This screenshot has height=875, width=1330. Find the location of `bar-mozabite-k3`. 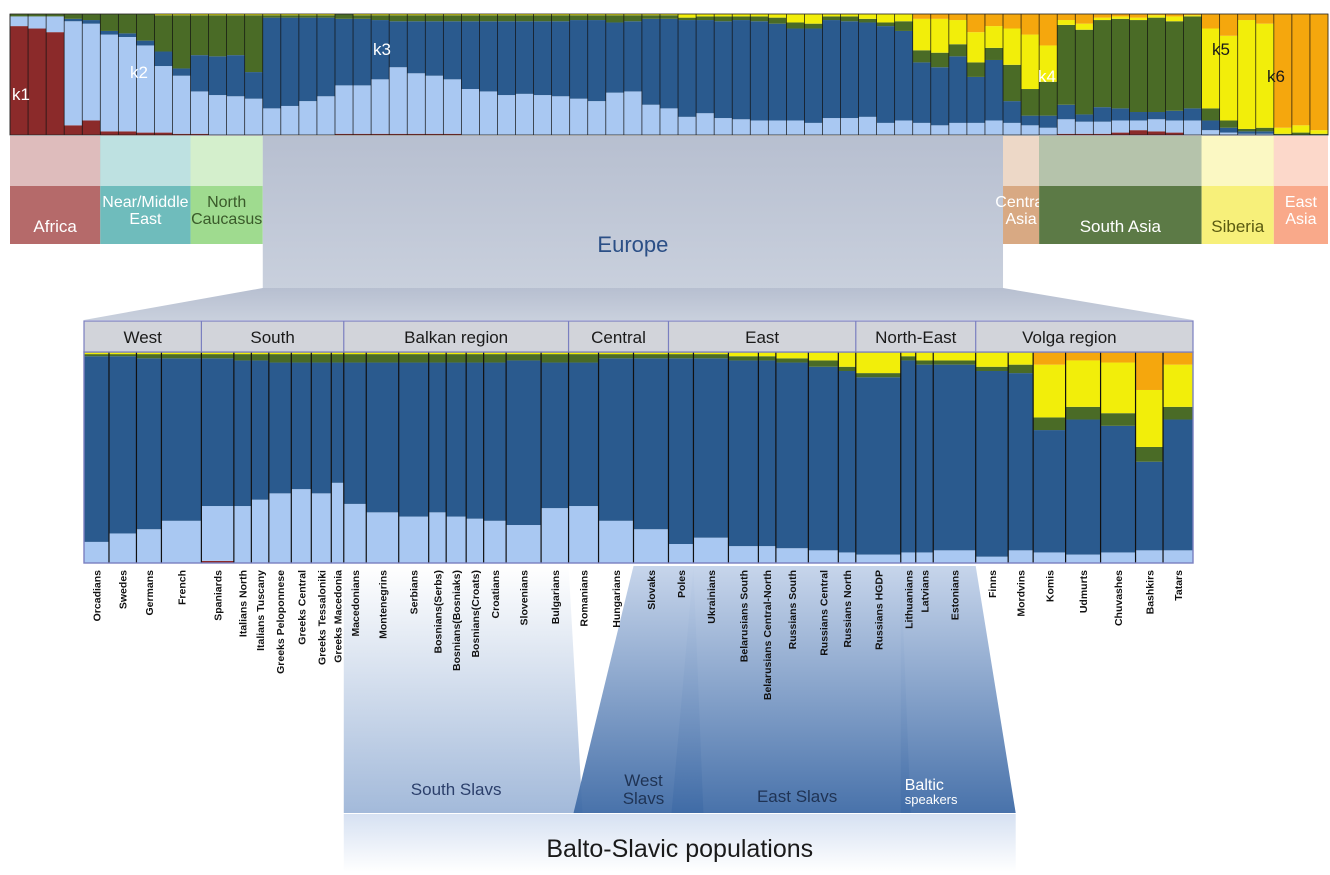

bar-mozabite-k3 is located at coordinates (73, 20).